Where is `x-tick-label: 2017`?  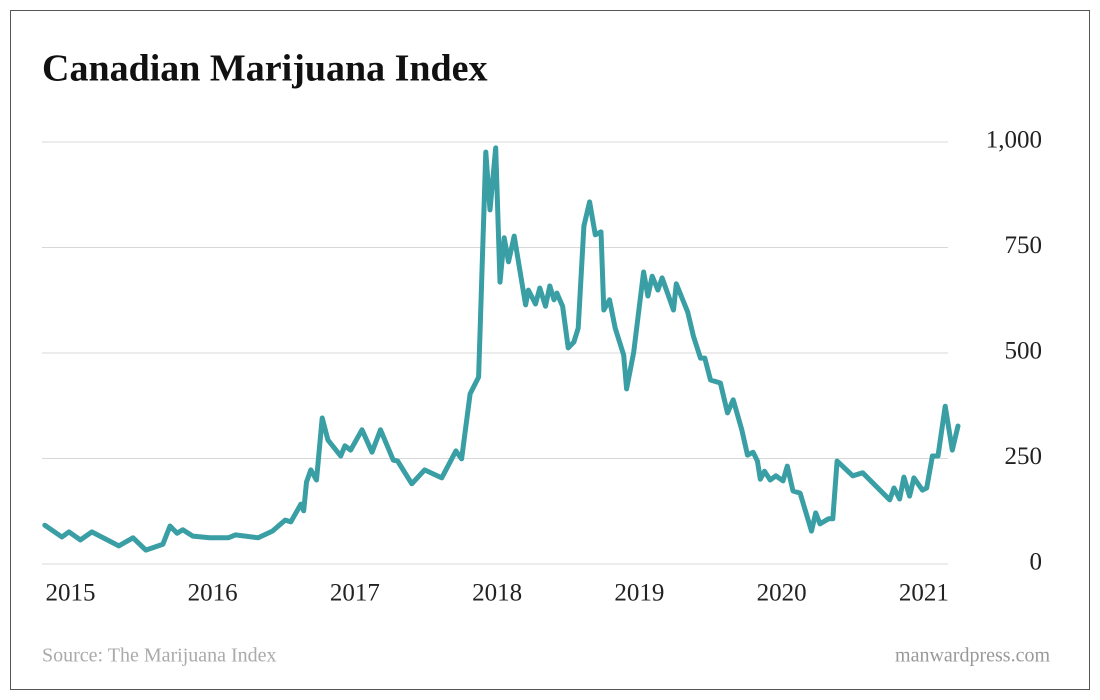 x-tick-label: 2017 is located at coordinates (355, 593).